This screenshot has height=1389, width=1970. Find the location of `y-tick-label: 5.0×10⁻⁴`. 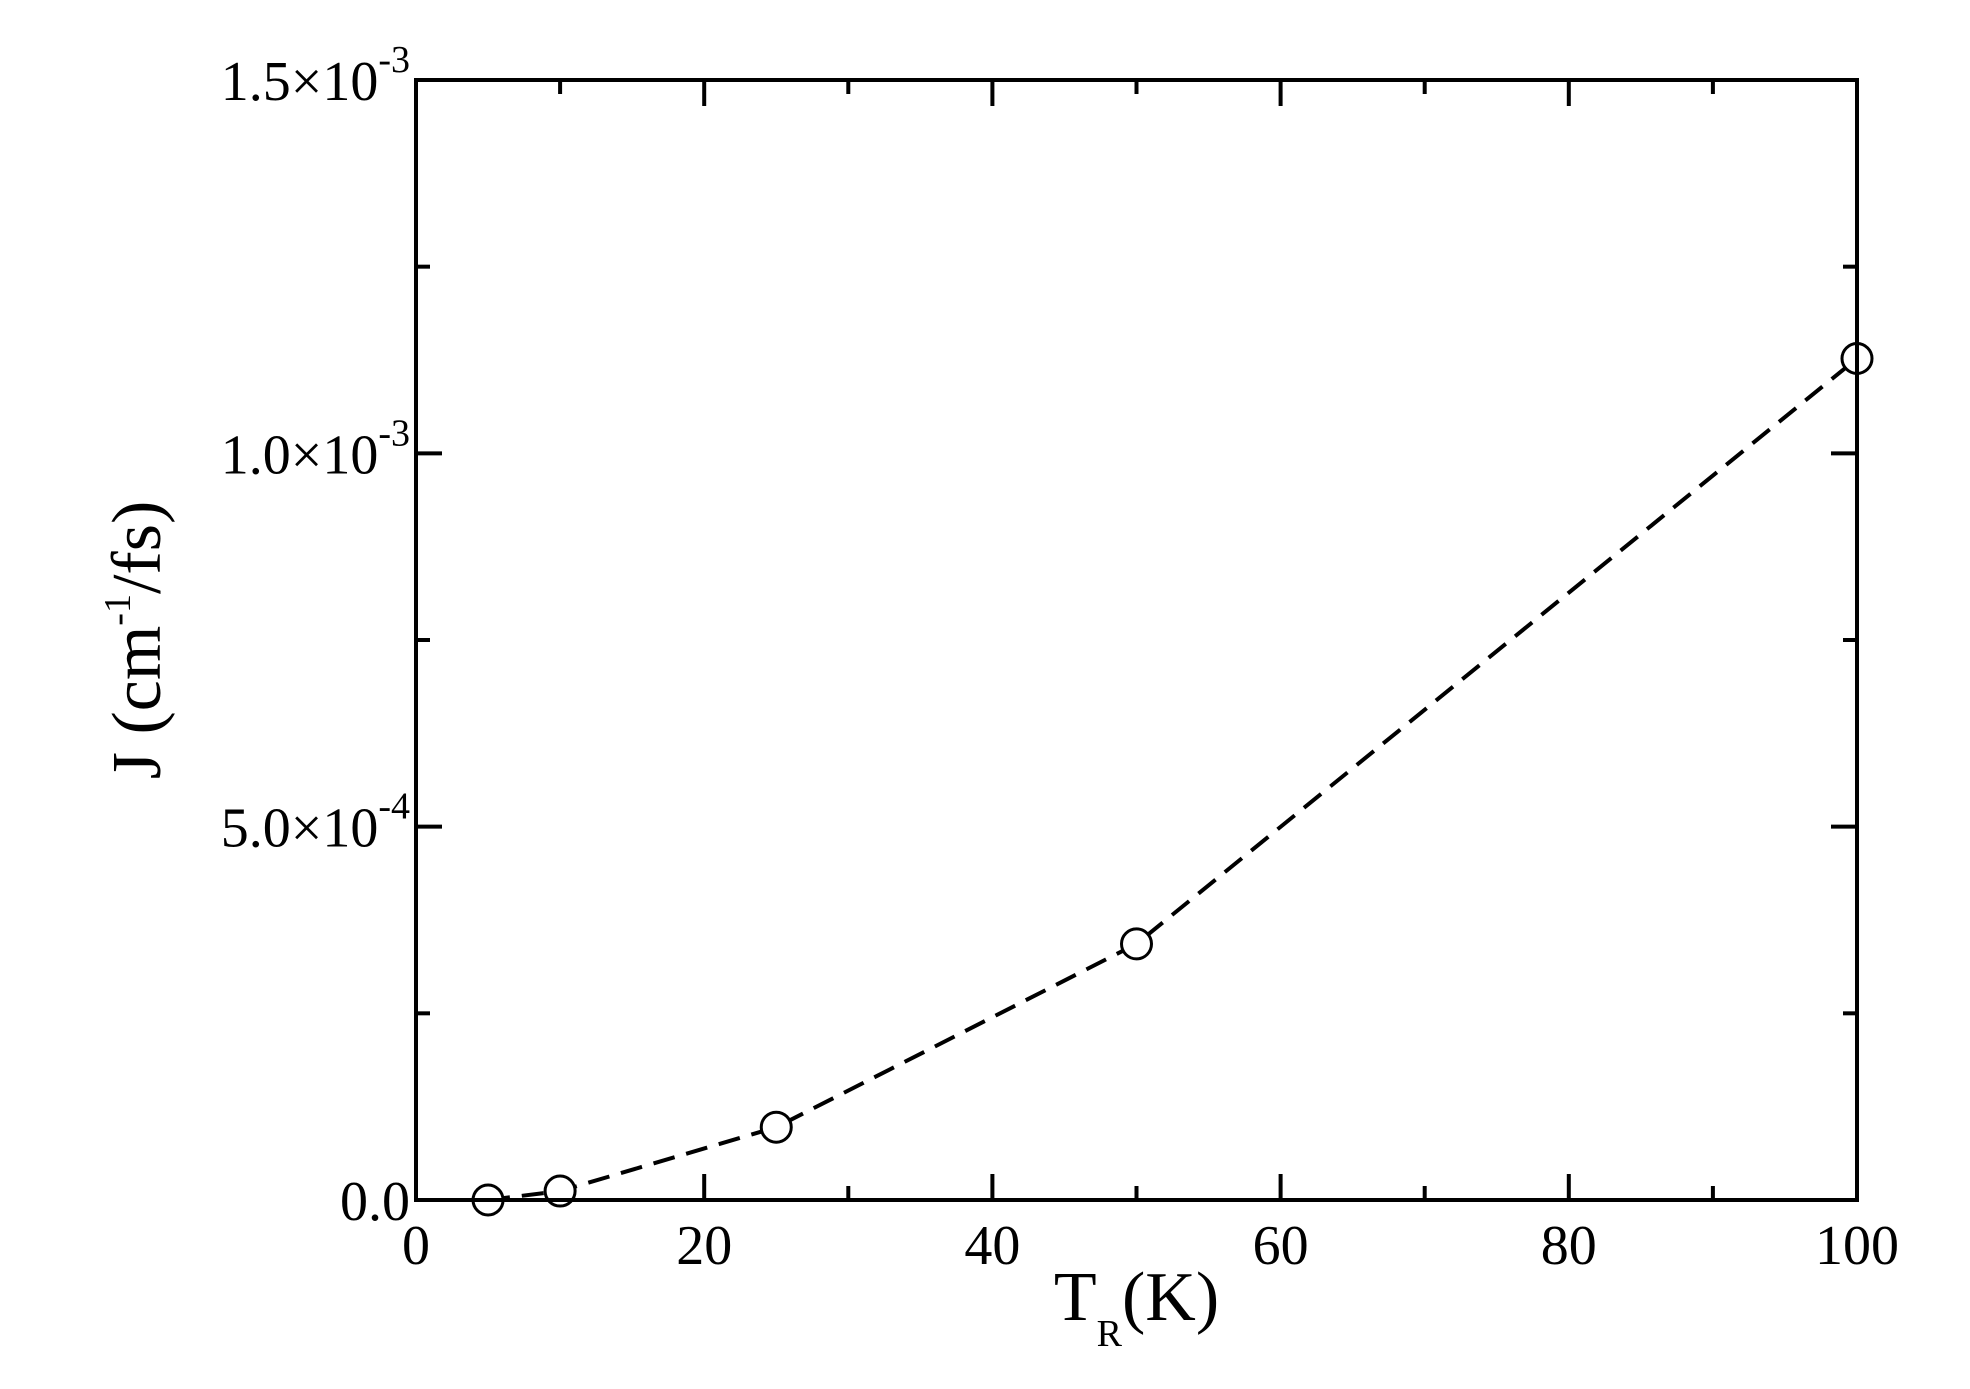

y-tick-label: 5.0×10⁻⁴ is located at coordinates (315, 823).